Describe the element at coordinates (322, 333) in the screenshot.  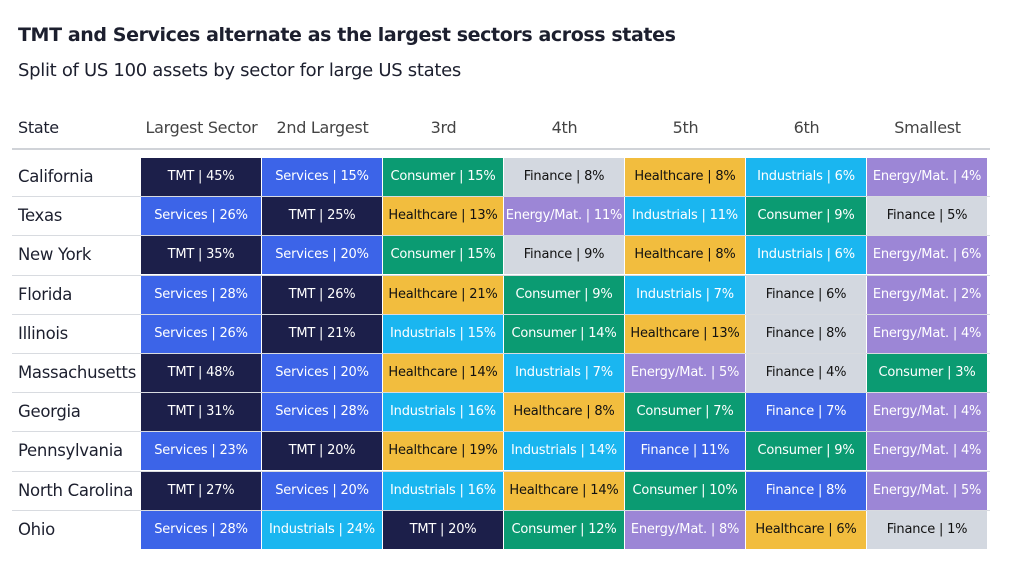
I see `sector-cell: TMT | 21%` at that location.